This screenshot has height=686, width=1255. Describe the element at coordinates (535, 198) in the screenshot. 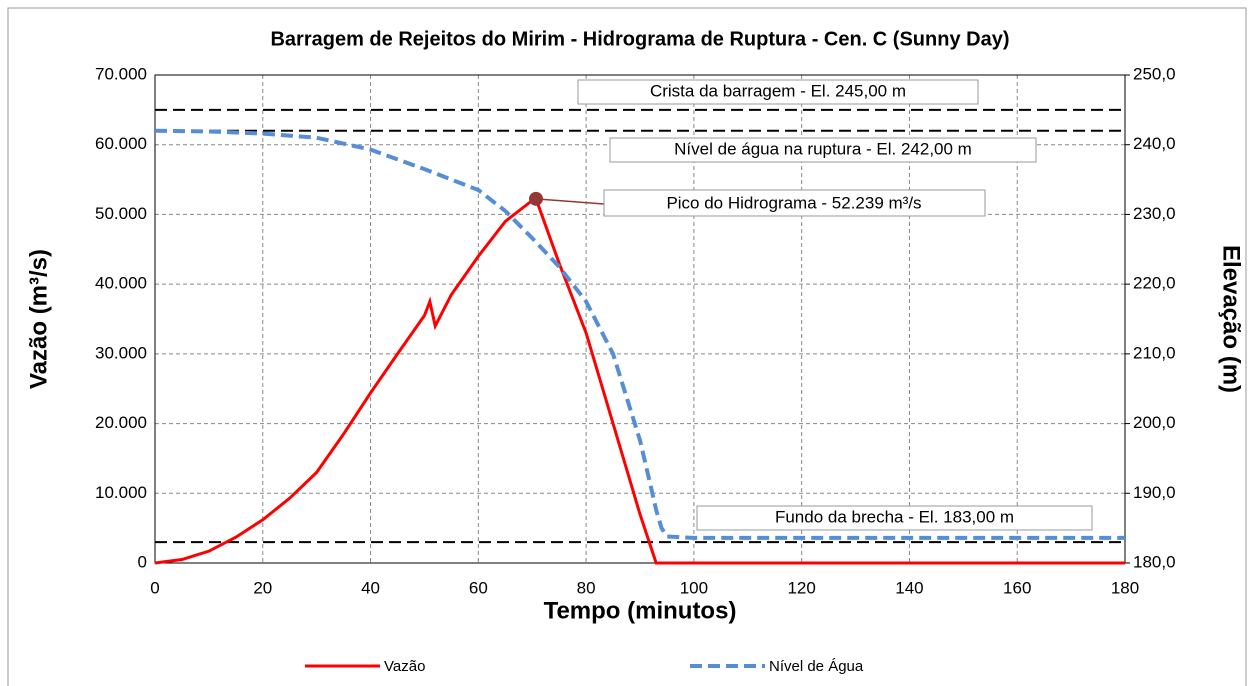

I see `peak-marker` at that location.